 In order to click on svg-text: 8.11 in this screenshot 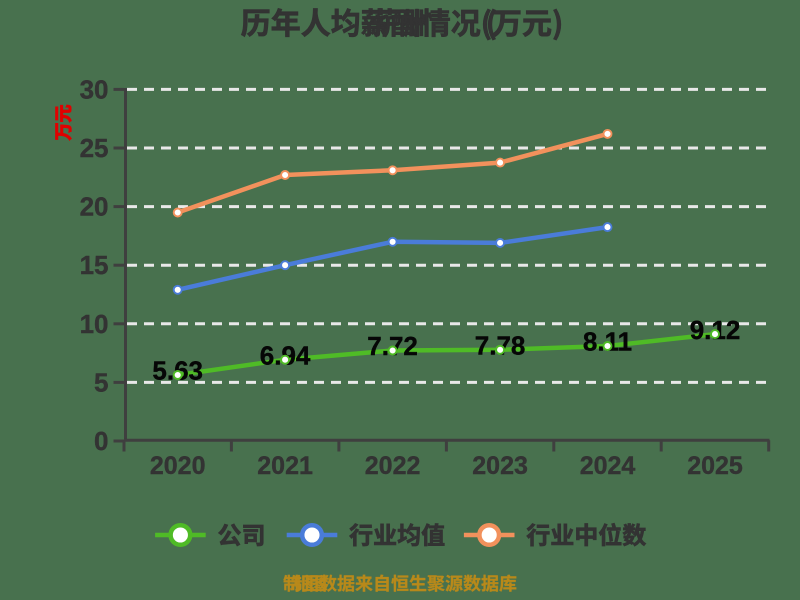, I will do `click(607, 342)`.